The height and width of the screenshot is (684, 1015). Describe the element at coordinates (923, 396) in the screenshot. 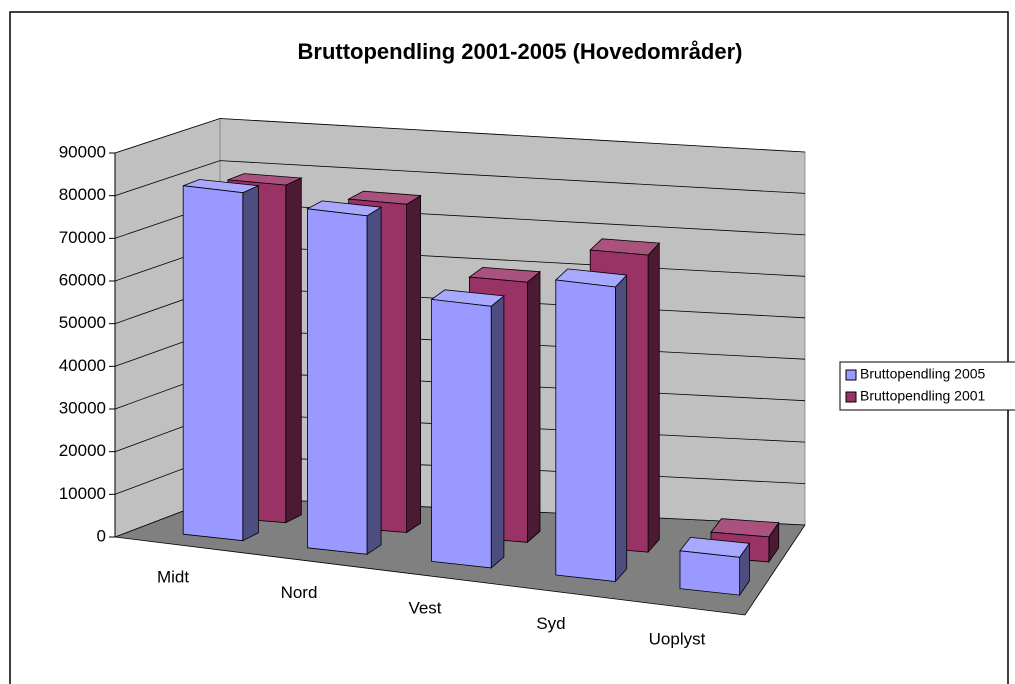

I see `legend-label: Bruttopendling 2001` at that location.